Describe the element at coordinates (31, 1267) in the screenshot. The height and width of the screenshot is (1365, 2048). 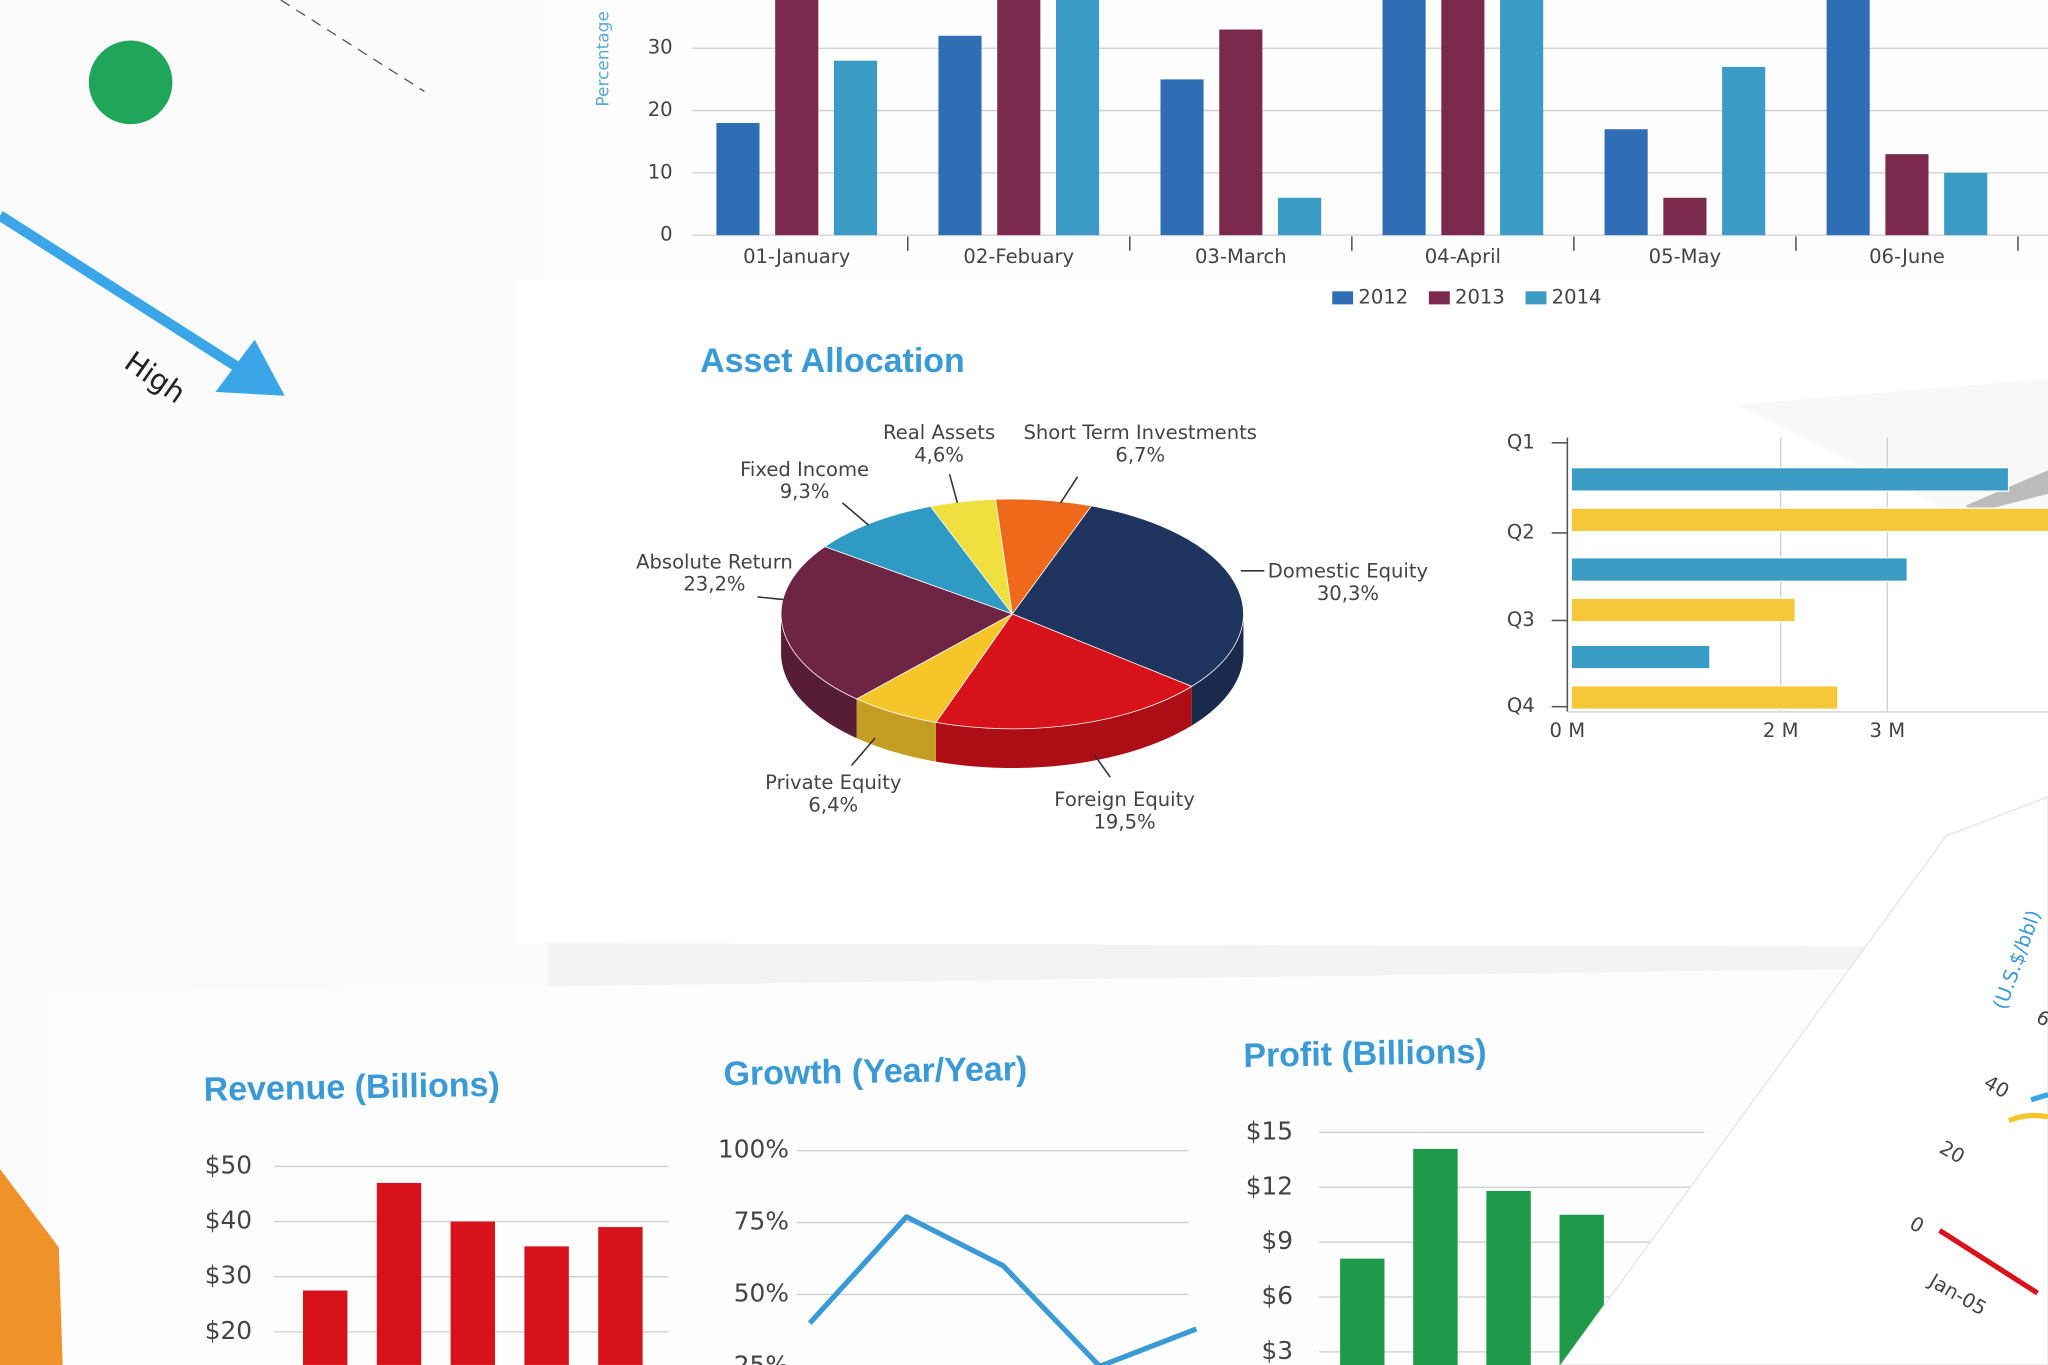
I see `shape` at that location.